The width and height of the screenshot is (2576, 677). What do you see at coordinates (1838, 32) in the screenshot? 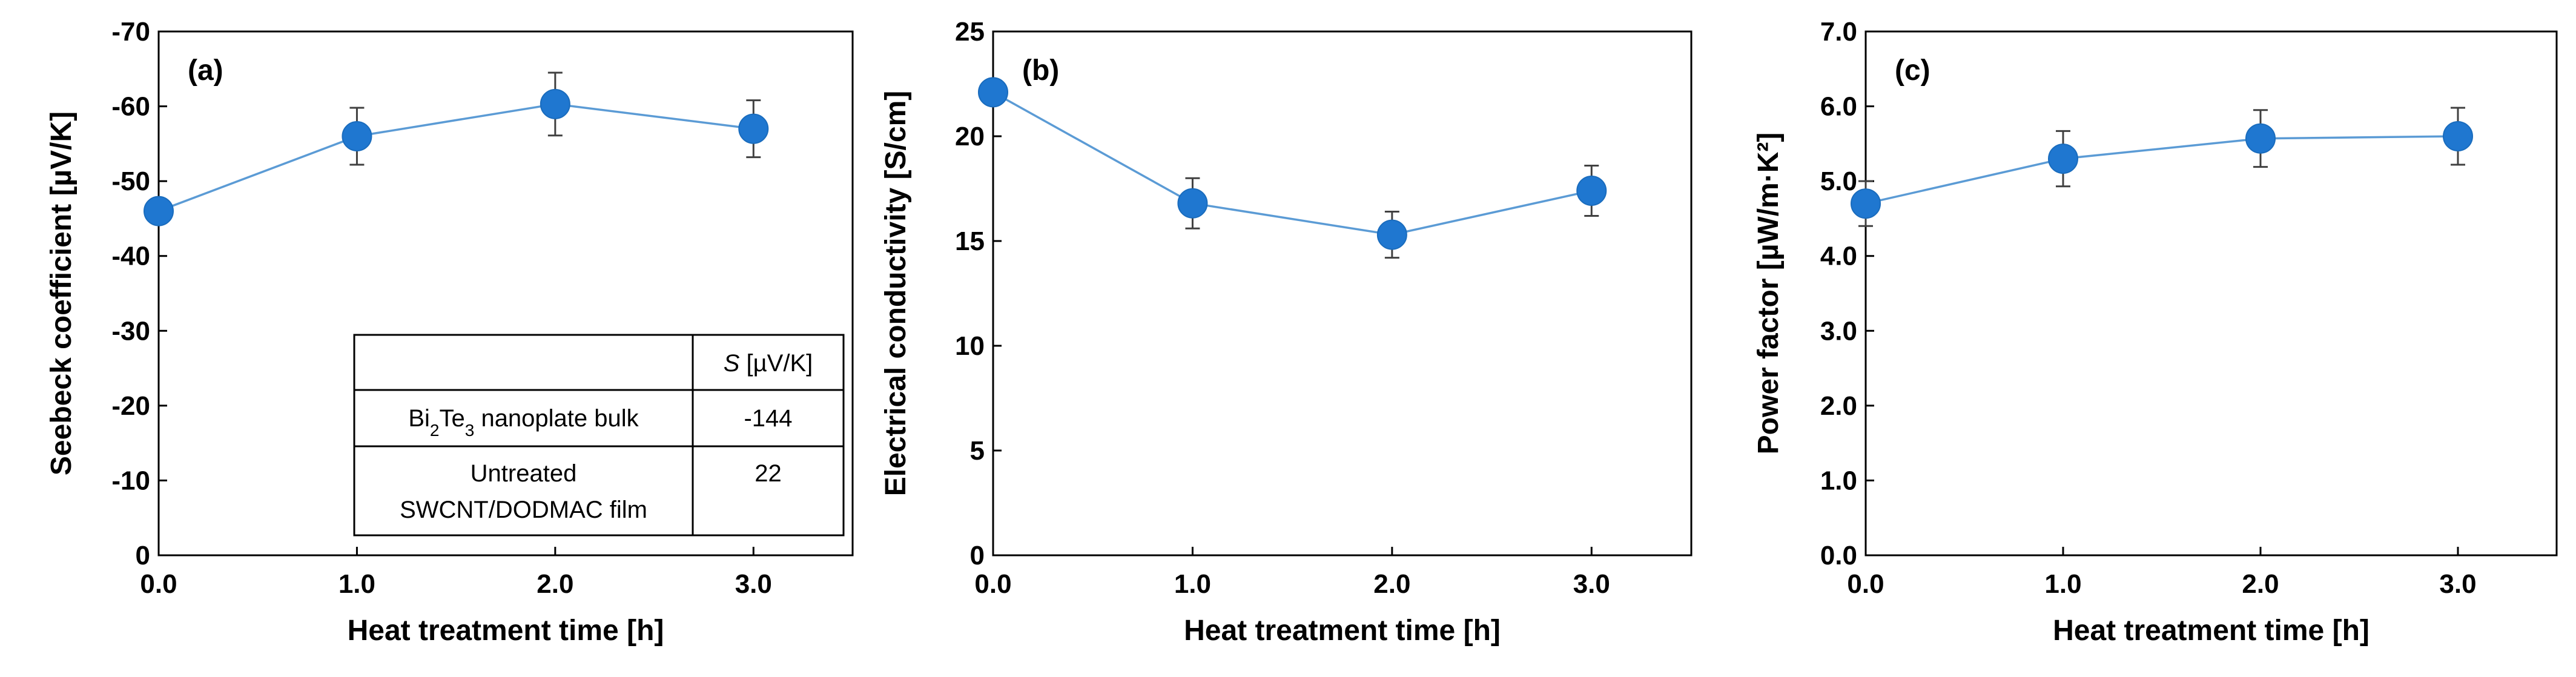
I see `y-tick-label: 7.0` at bounding box center [1838, 32].